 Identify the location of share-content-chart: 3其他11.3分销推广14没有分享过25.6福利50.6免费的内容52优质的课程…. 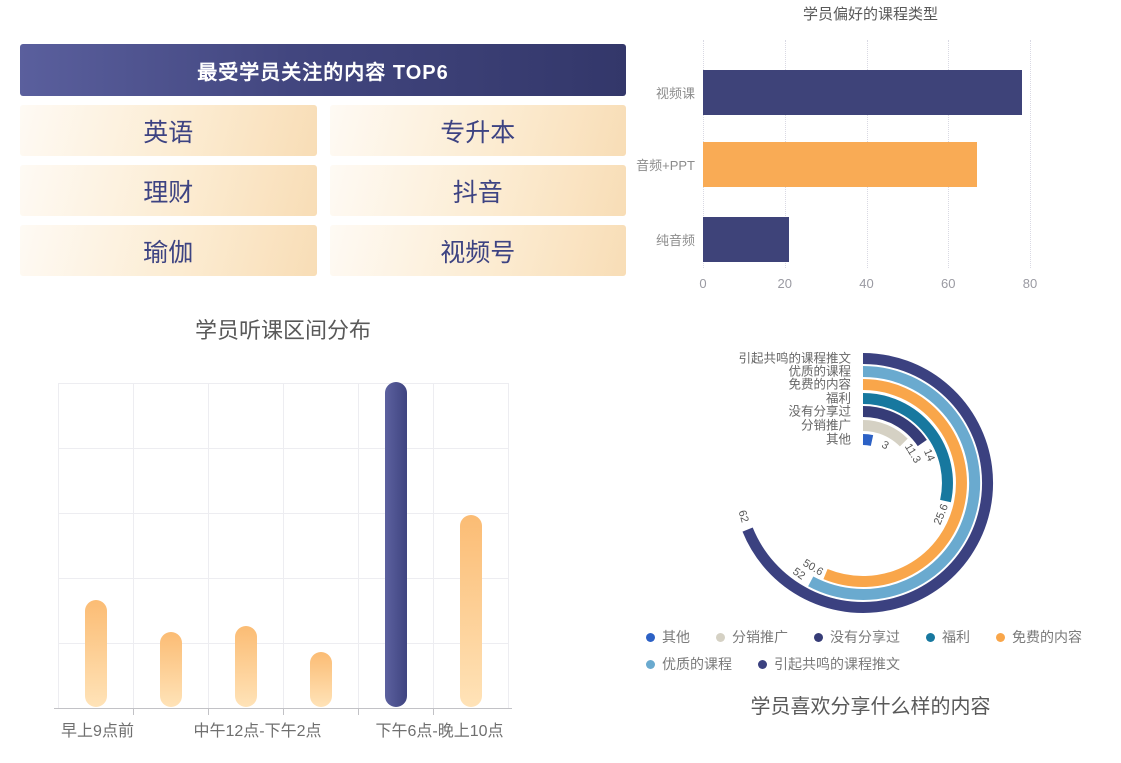
(865, 482).